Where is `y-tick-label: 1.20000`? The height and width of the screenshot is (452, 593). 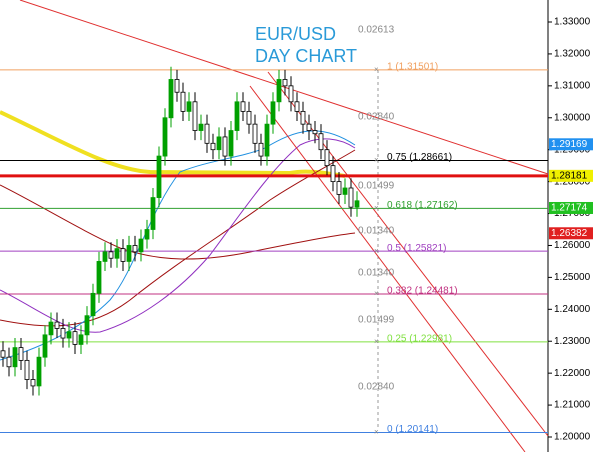
y-tick-label: 1.20000 is located at coordinates (572, 437).